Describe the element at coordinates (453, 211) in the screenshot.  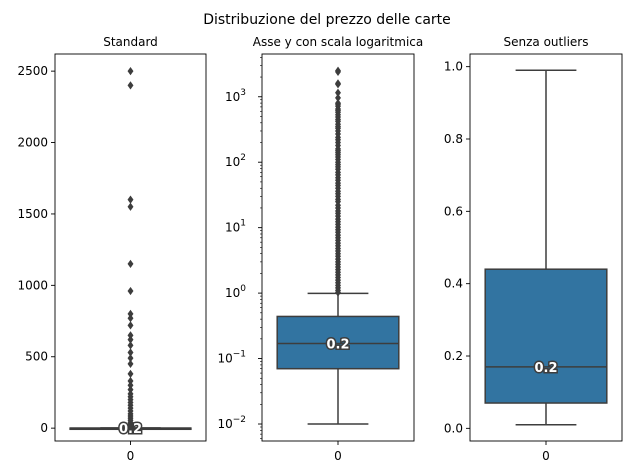
I see `y-tick-label: 0.6` at that location.